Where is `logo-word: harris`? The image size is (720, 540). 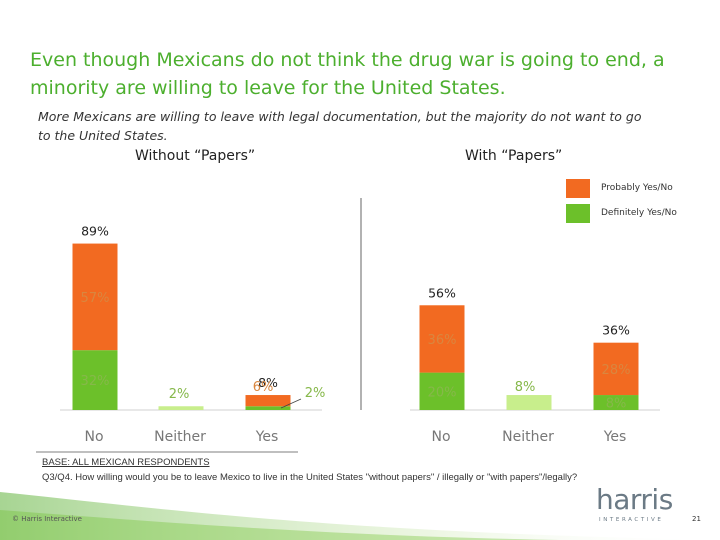
logo-word: harris is located at coordinates (634, 499).